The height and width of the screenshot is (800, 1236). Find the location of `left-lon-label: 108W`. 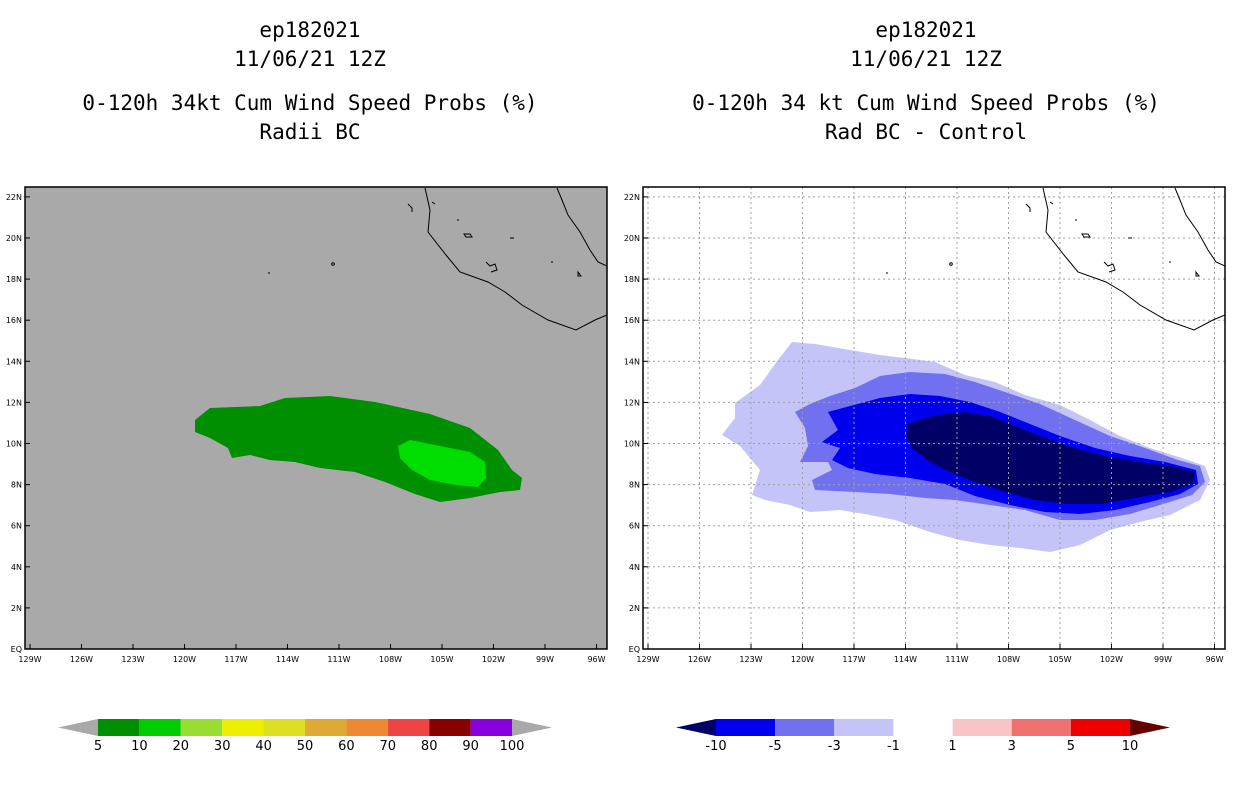

left-lon-label: 108W is located at coordinates (390, 659).